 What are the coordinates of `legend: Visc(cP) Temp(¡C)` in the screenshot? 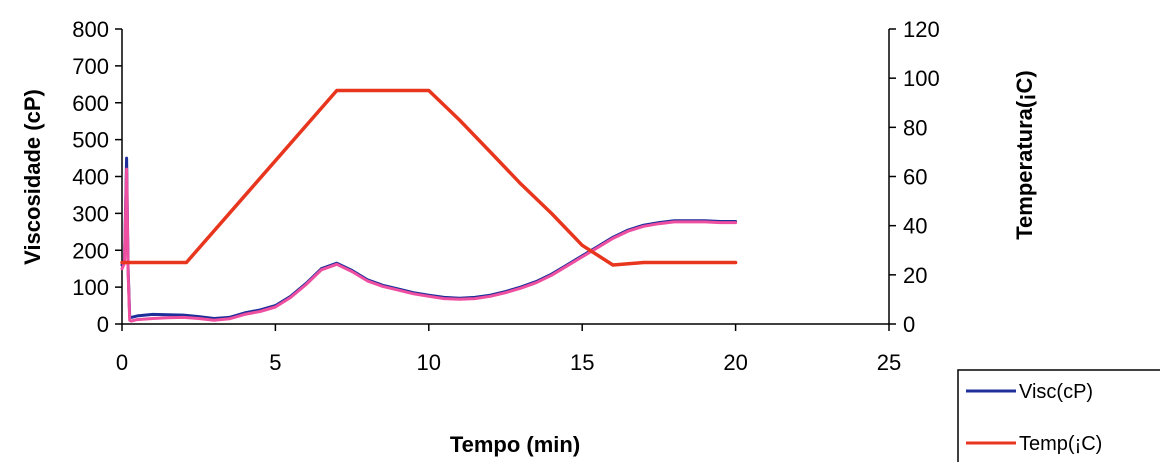 It's located at (1058, 415).